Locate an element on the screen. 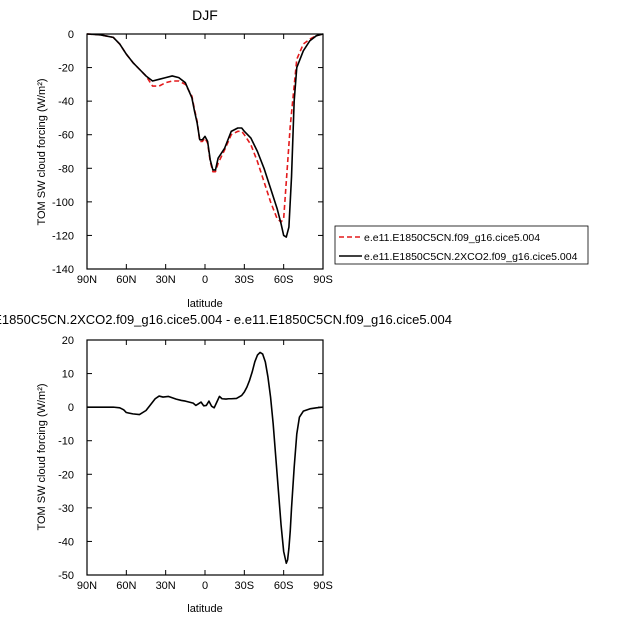 The image size is (619, 621). panel-1-series-1-line is located at coordinates (205, 128).